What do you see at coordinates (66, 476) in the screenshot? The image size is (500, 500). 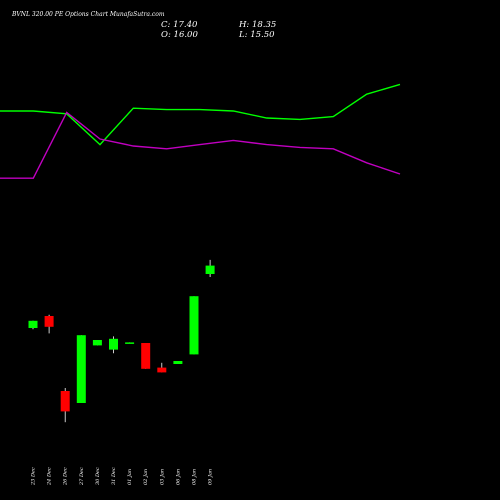 I see `x-tick-label: 26 Dec` at bounding box center [66, 476].